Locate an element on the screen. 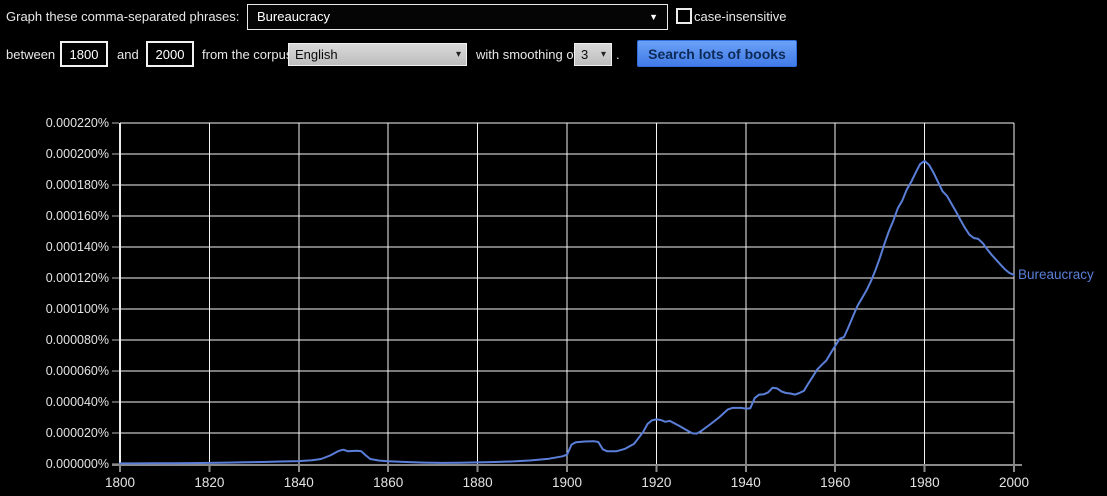 The height and width of the screenshot is (496, 1107). x-tick-label: 1900 is located at coordinates (567, 482).